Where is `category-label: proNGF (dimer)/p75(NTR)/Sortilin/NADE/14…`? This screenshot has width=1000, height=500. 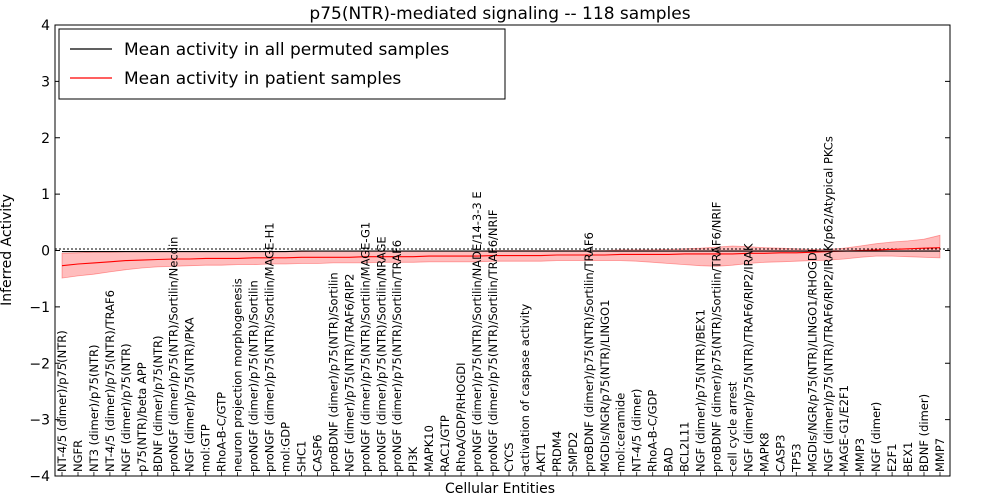 category-label: proNGF (dimer)/p75(NTR)/Sortilin/NADE/14… is located at coordinates (477, 331).